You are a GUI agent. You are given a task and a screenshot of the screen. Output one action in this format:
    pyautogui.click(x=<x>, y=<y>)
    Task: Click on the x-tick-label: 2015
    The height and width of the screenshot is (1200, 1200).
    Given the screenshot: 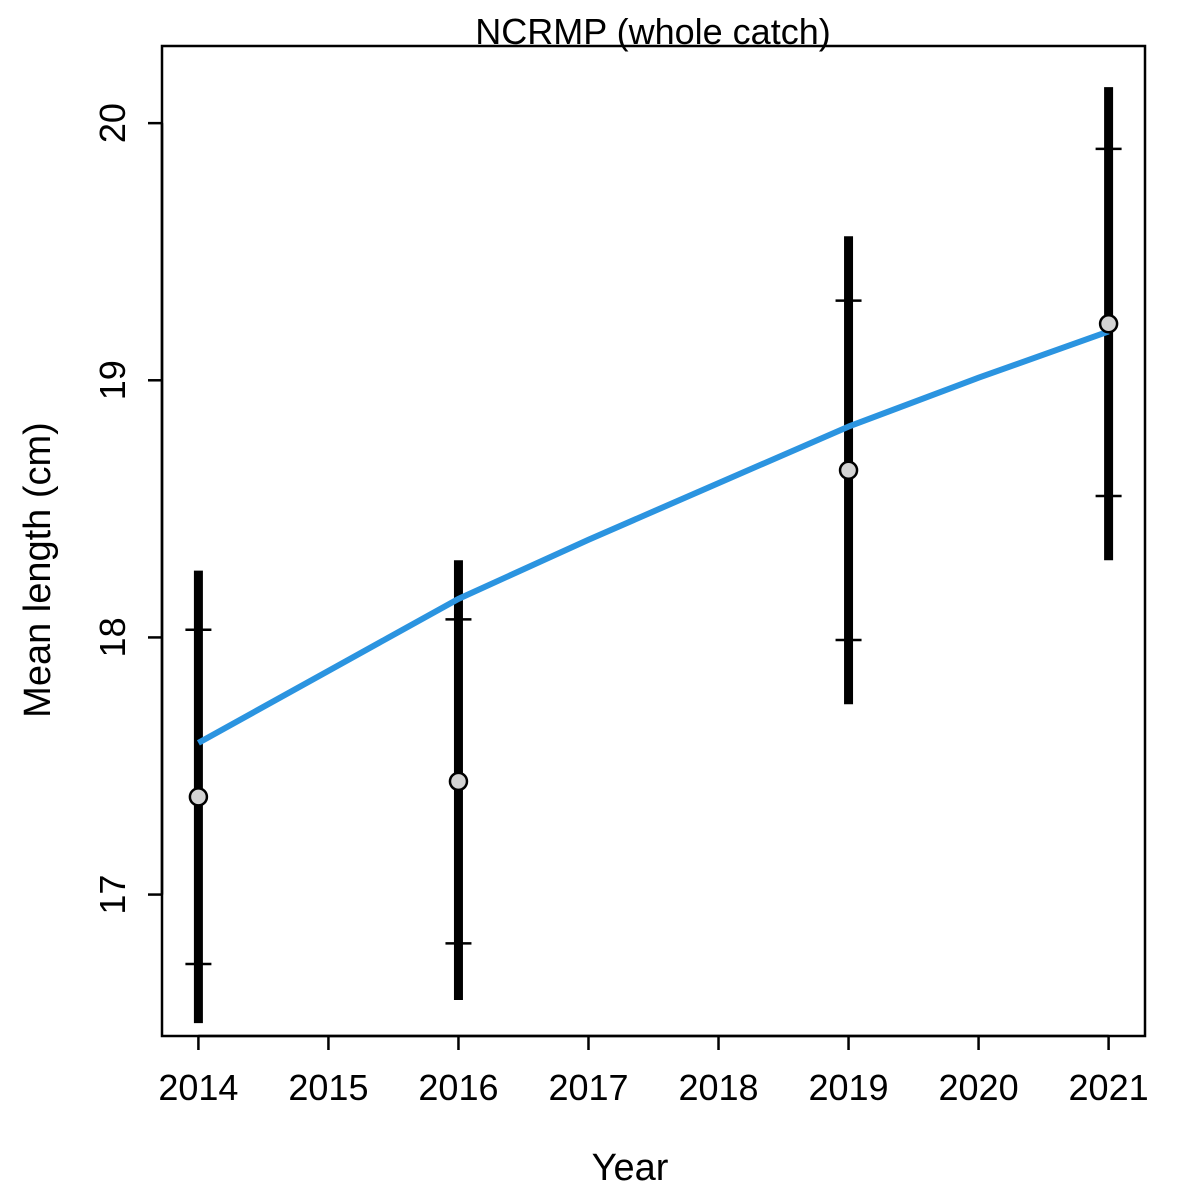 What is the action you would take?
    pyautogui.click(x=328, y=1087)
    